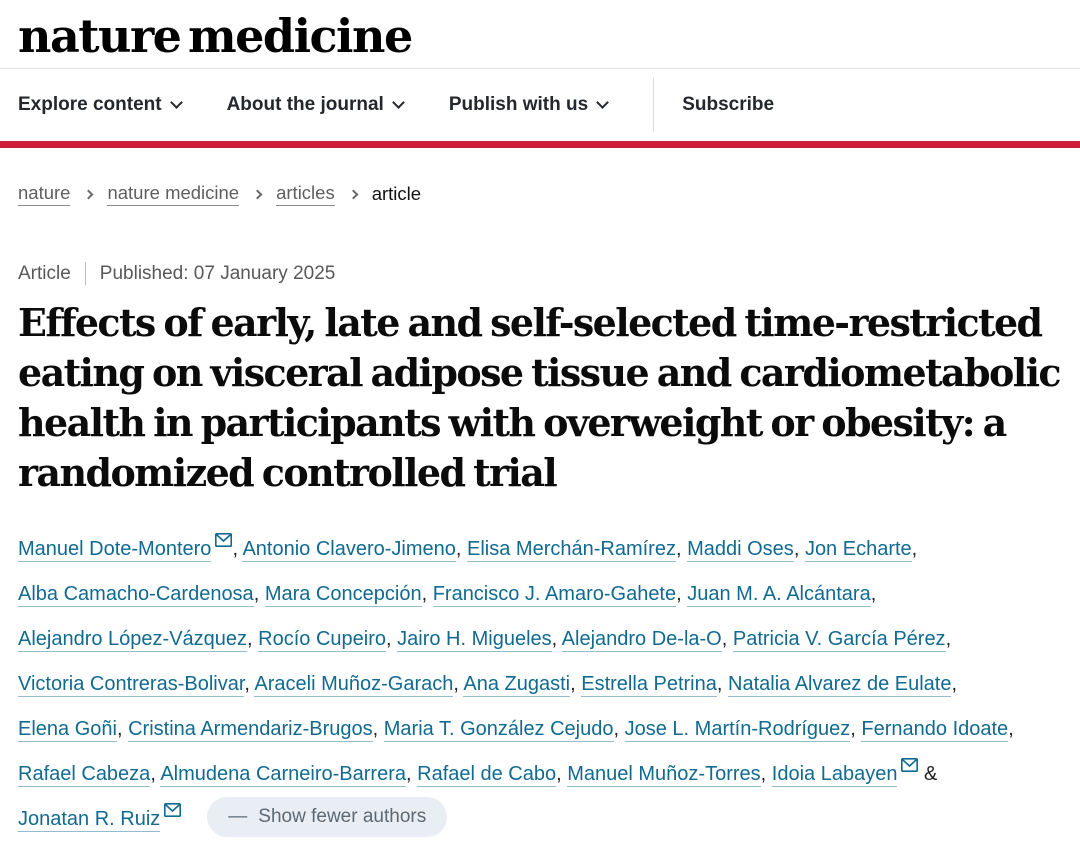 The image size is (1080, 850). What do you see at coordinates (396, 193) in the screenshot?
I see `breadcrumb-current: article` at bounding box center [396, 193].